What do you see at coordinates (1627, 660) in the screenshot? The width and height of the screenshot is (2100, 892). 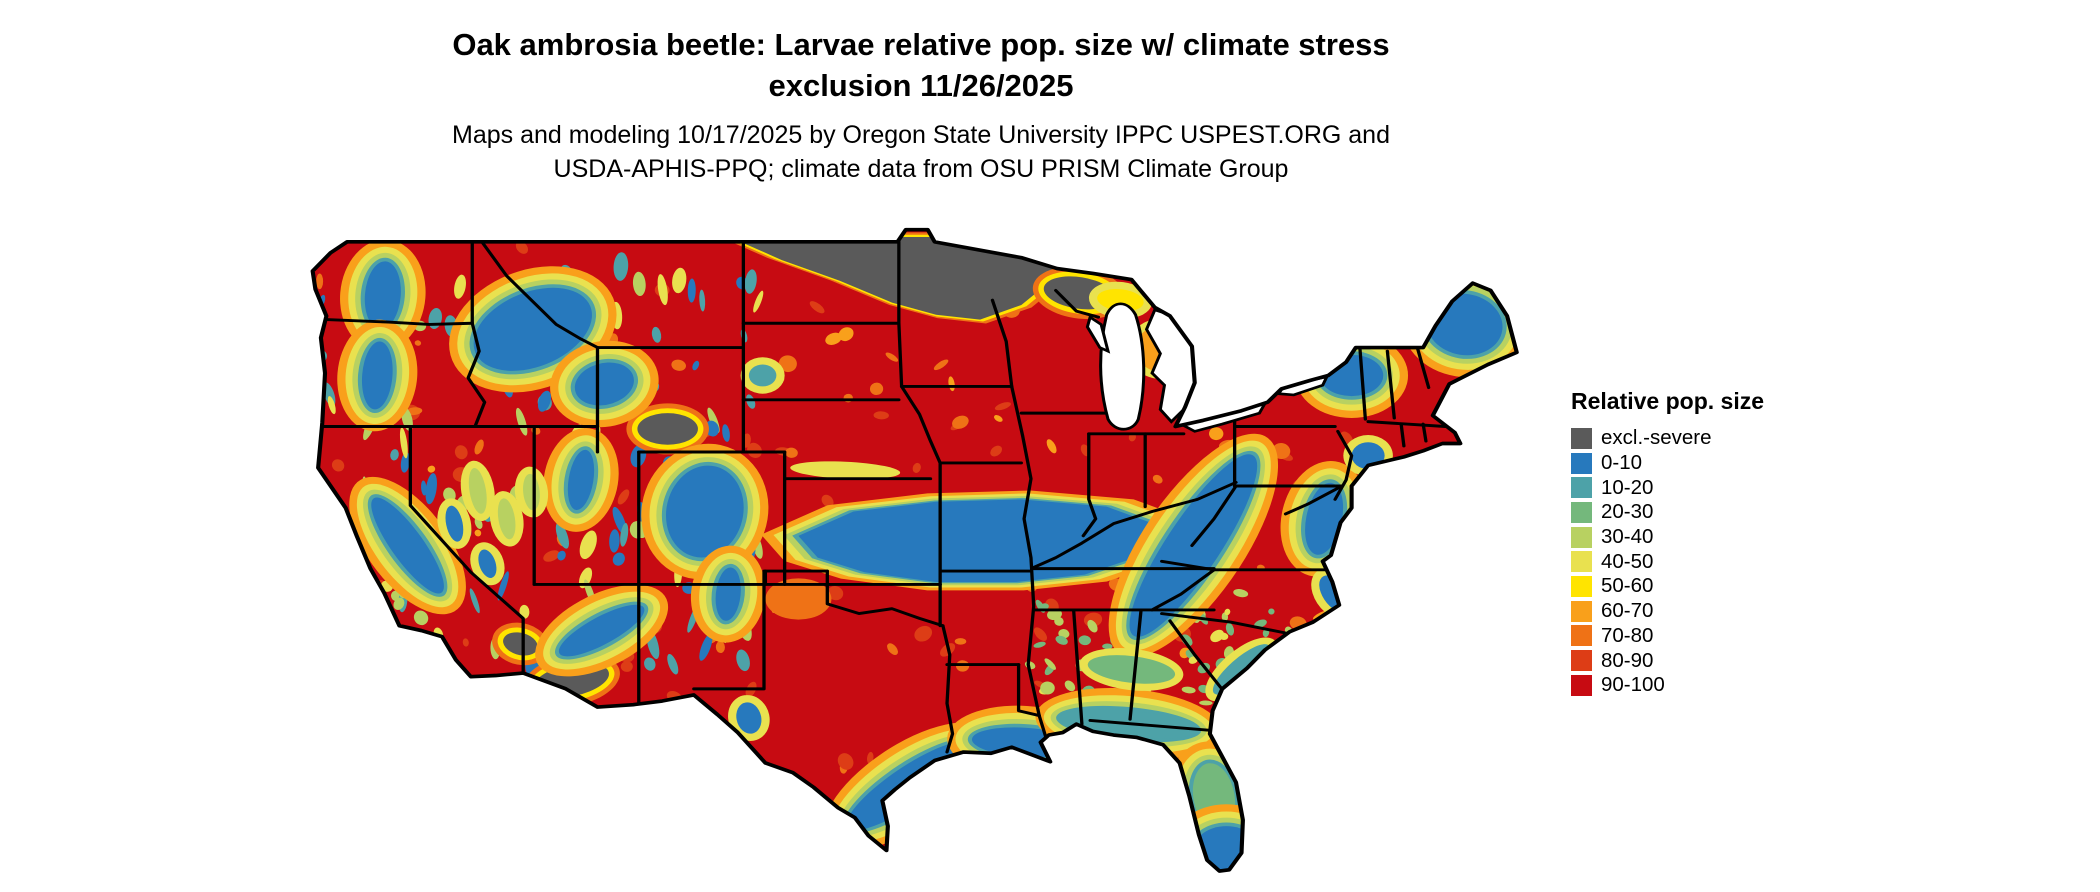 I see `legend-entry-label: 80-90` at bounding box center [1627, 660].